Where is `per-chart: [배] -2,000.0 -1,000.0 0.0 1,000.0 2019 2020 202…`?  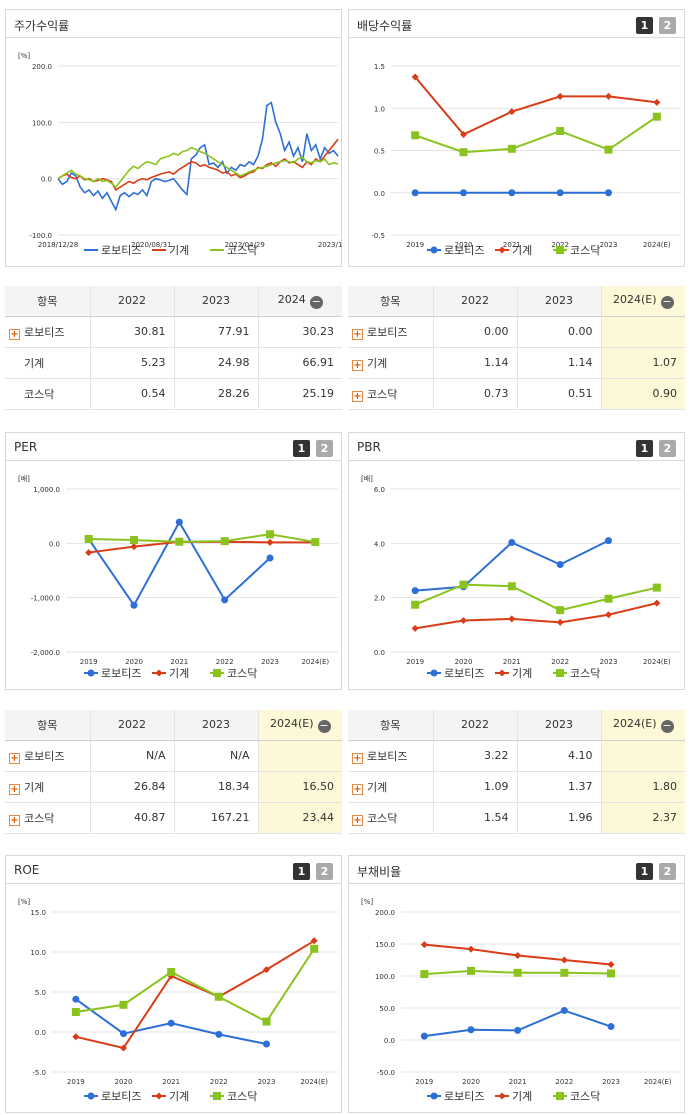 per-chart: [배] -2,000.0 -1,000.0 0.0 1,000.0 2019 2020 202… is located at coordinates (178, 577).